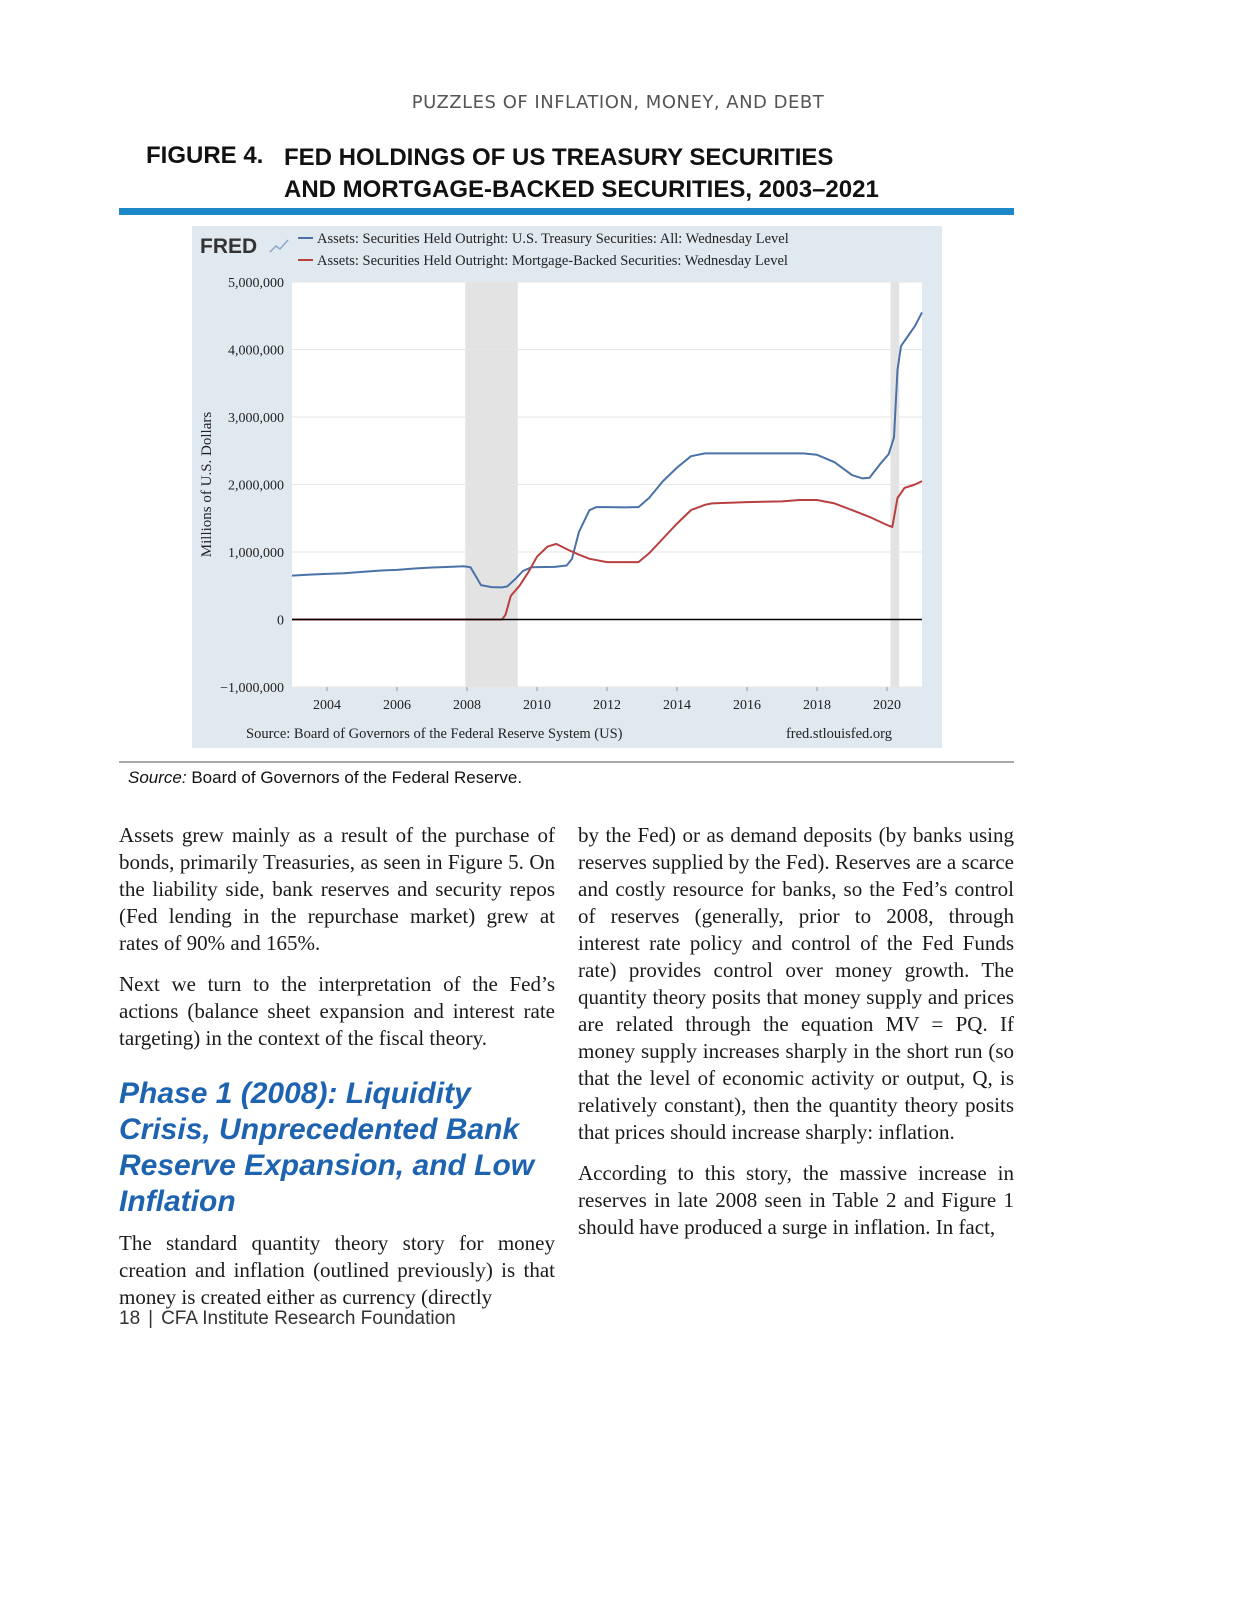  What do you see at coordinates (397, 705) in the screenshot?
I see `x-tick-label: 2006` at bounding box center [397, 705].